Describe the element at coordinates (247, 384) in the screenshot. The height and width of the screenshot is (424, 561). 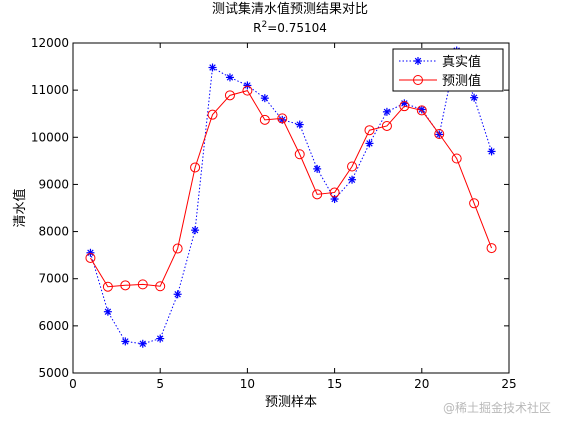
I see `x-tick-label: 10` at that location.